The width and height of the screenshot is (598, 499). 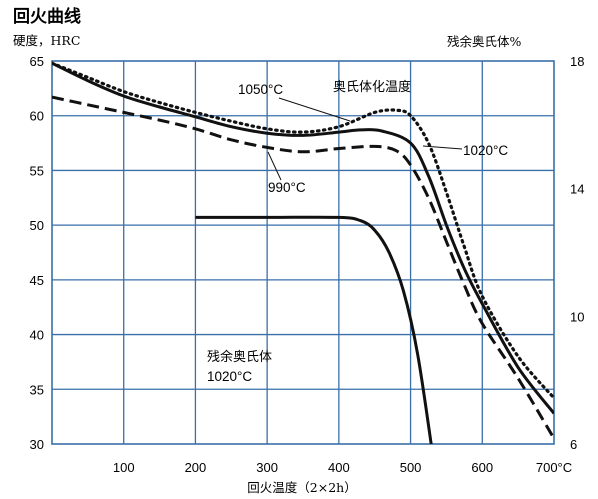 What do you see at coordinates (239, 357) in the screenshot?
I see `label-retained-austenite: 残余奥氏体` at bounding box center [239, 357].